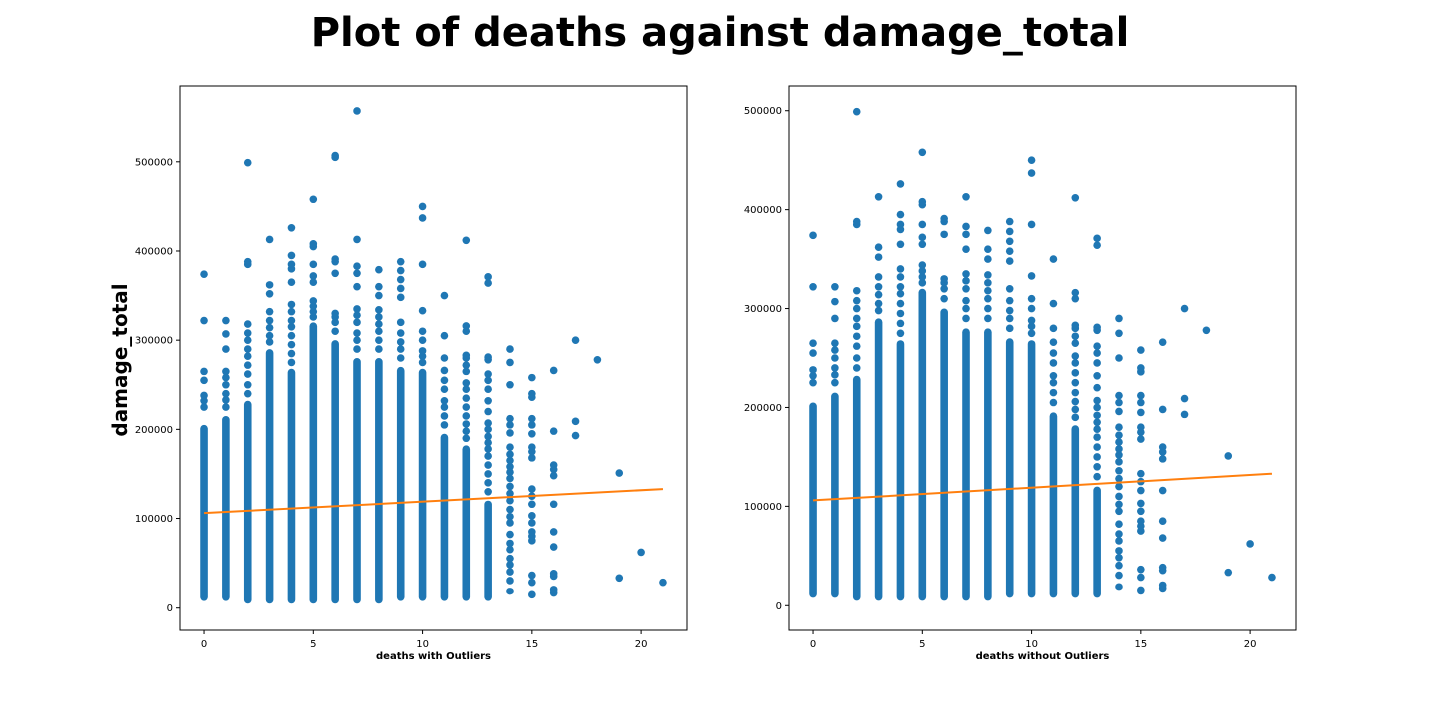 The image size is (1440, 720). Describe the element at coordinates (1031, 644) in the screenshot. I see `x-tick-label: 10` at that location.